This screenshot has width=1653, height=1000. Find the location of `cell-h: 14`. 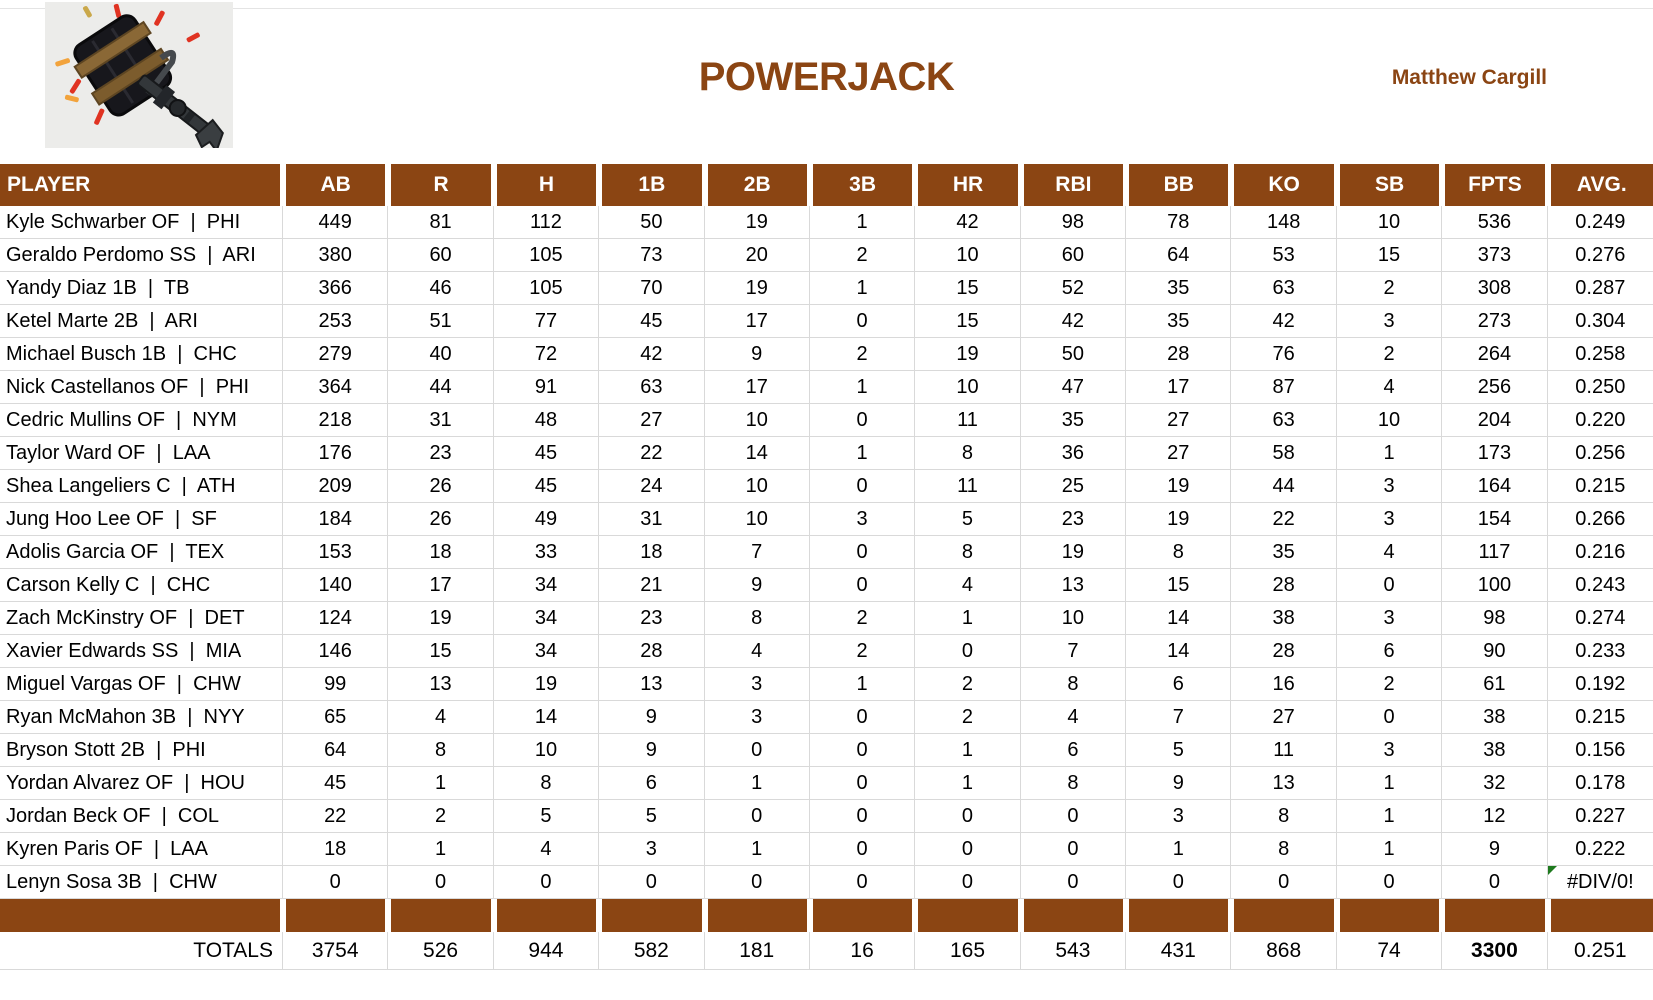

cell-h: 14 is located at coordinates (546, 717).